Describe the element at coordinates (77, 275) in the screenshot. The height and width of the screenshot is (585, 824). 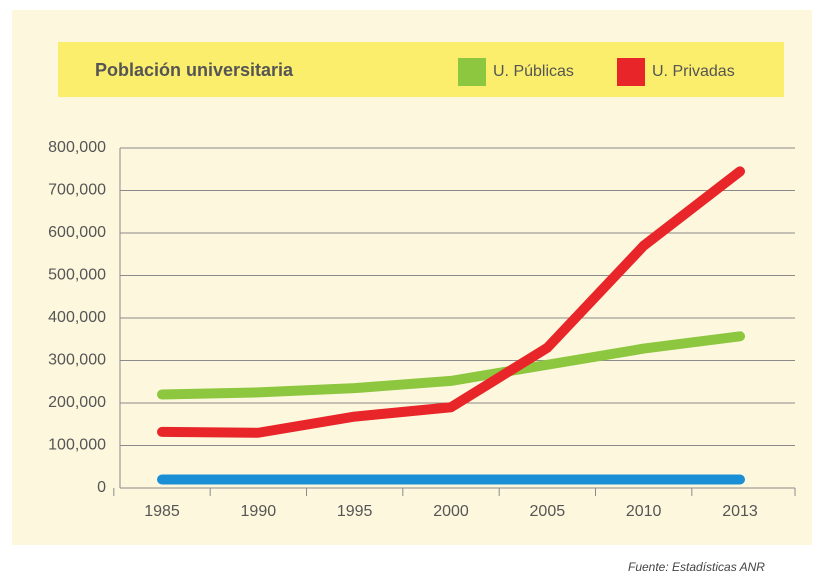
I see `y-tick-label: 500,000` at that location.